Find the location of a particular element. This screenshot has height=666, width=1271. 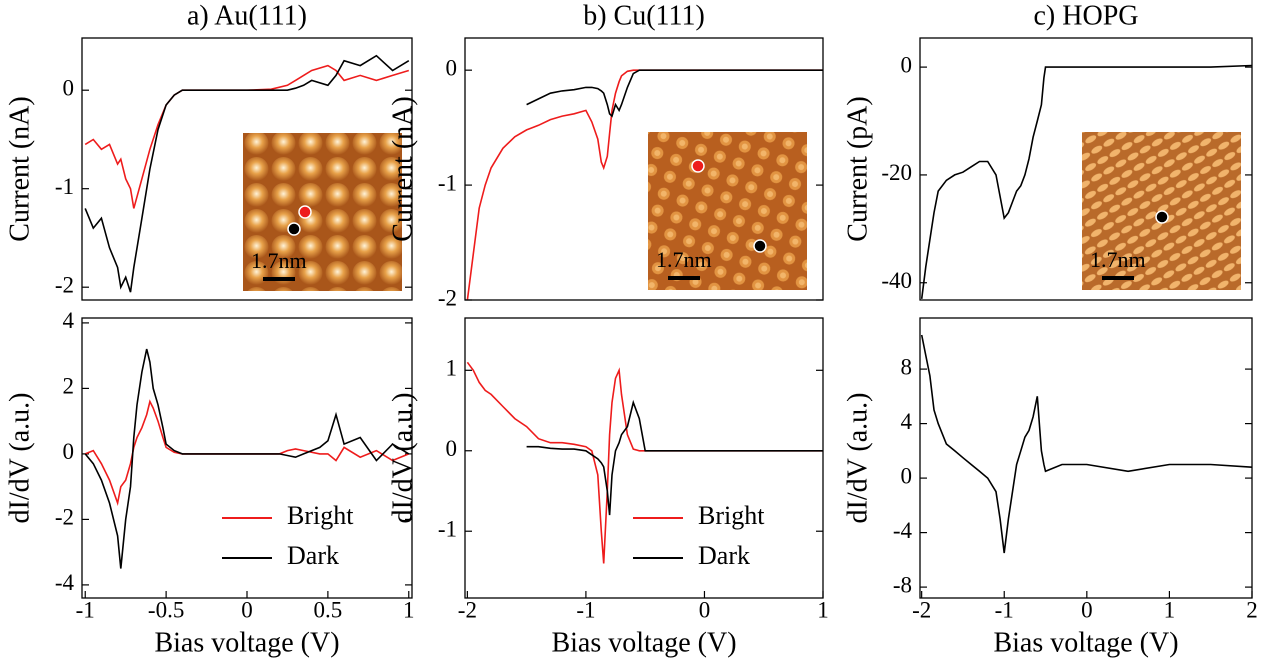

y-axis-label: Current (pA) is located at coordinates (857, 168).